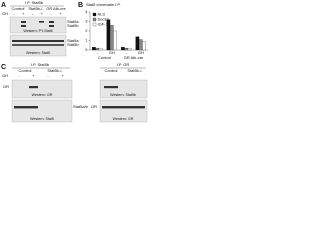 Image resolution: width=320 pixels, height=240 pixels. Describe the element at coordinates (104, 19) in the screenshot. I see `legend-label: Socs2` at that location.